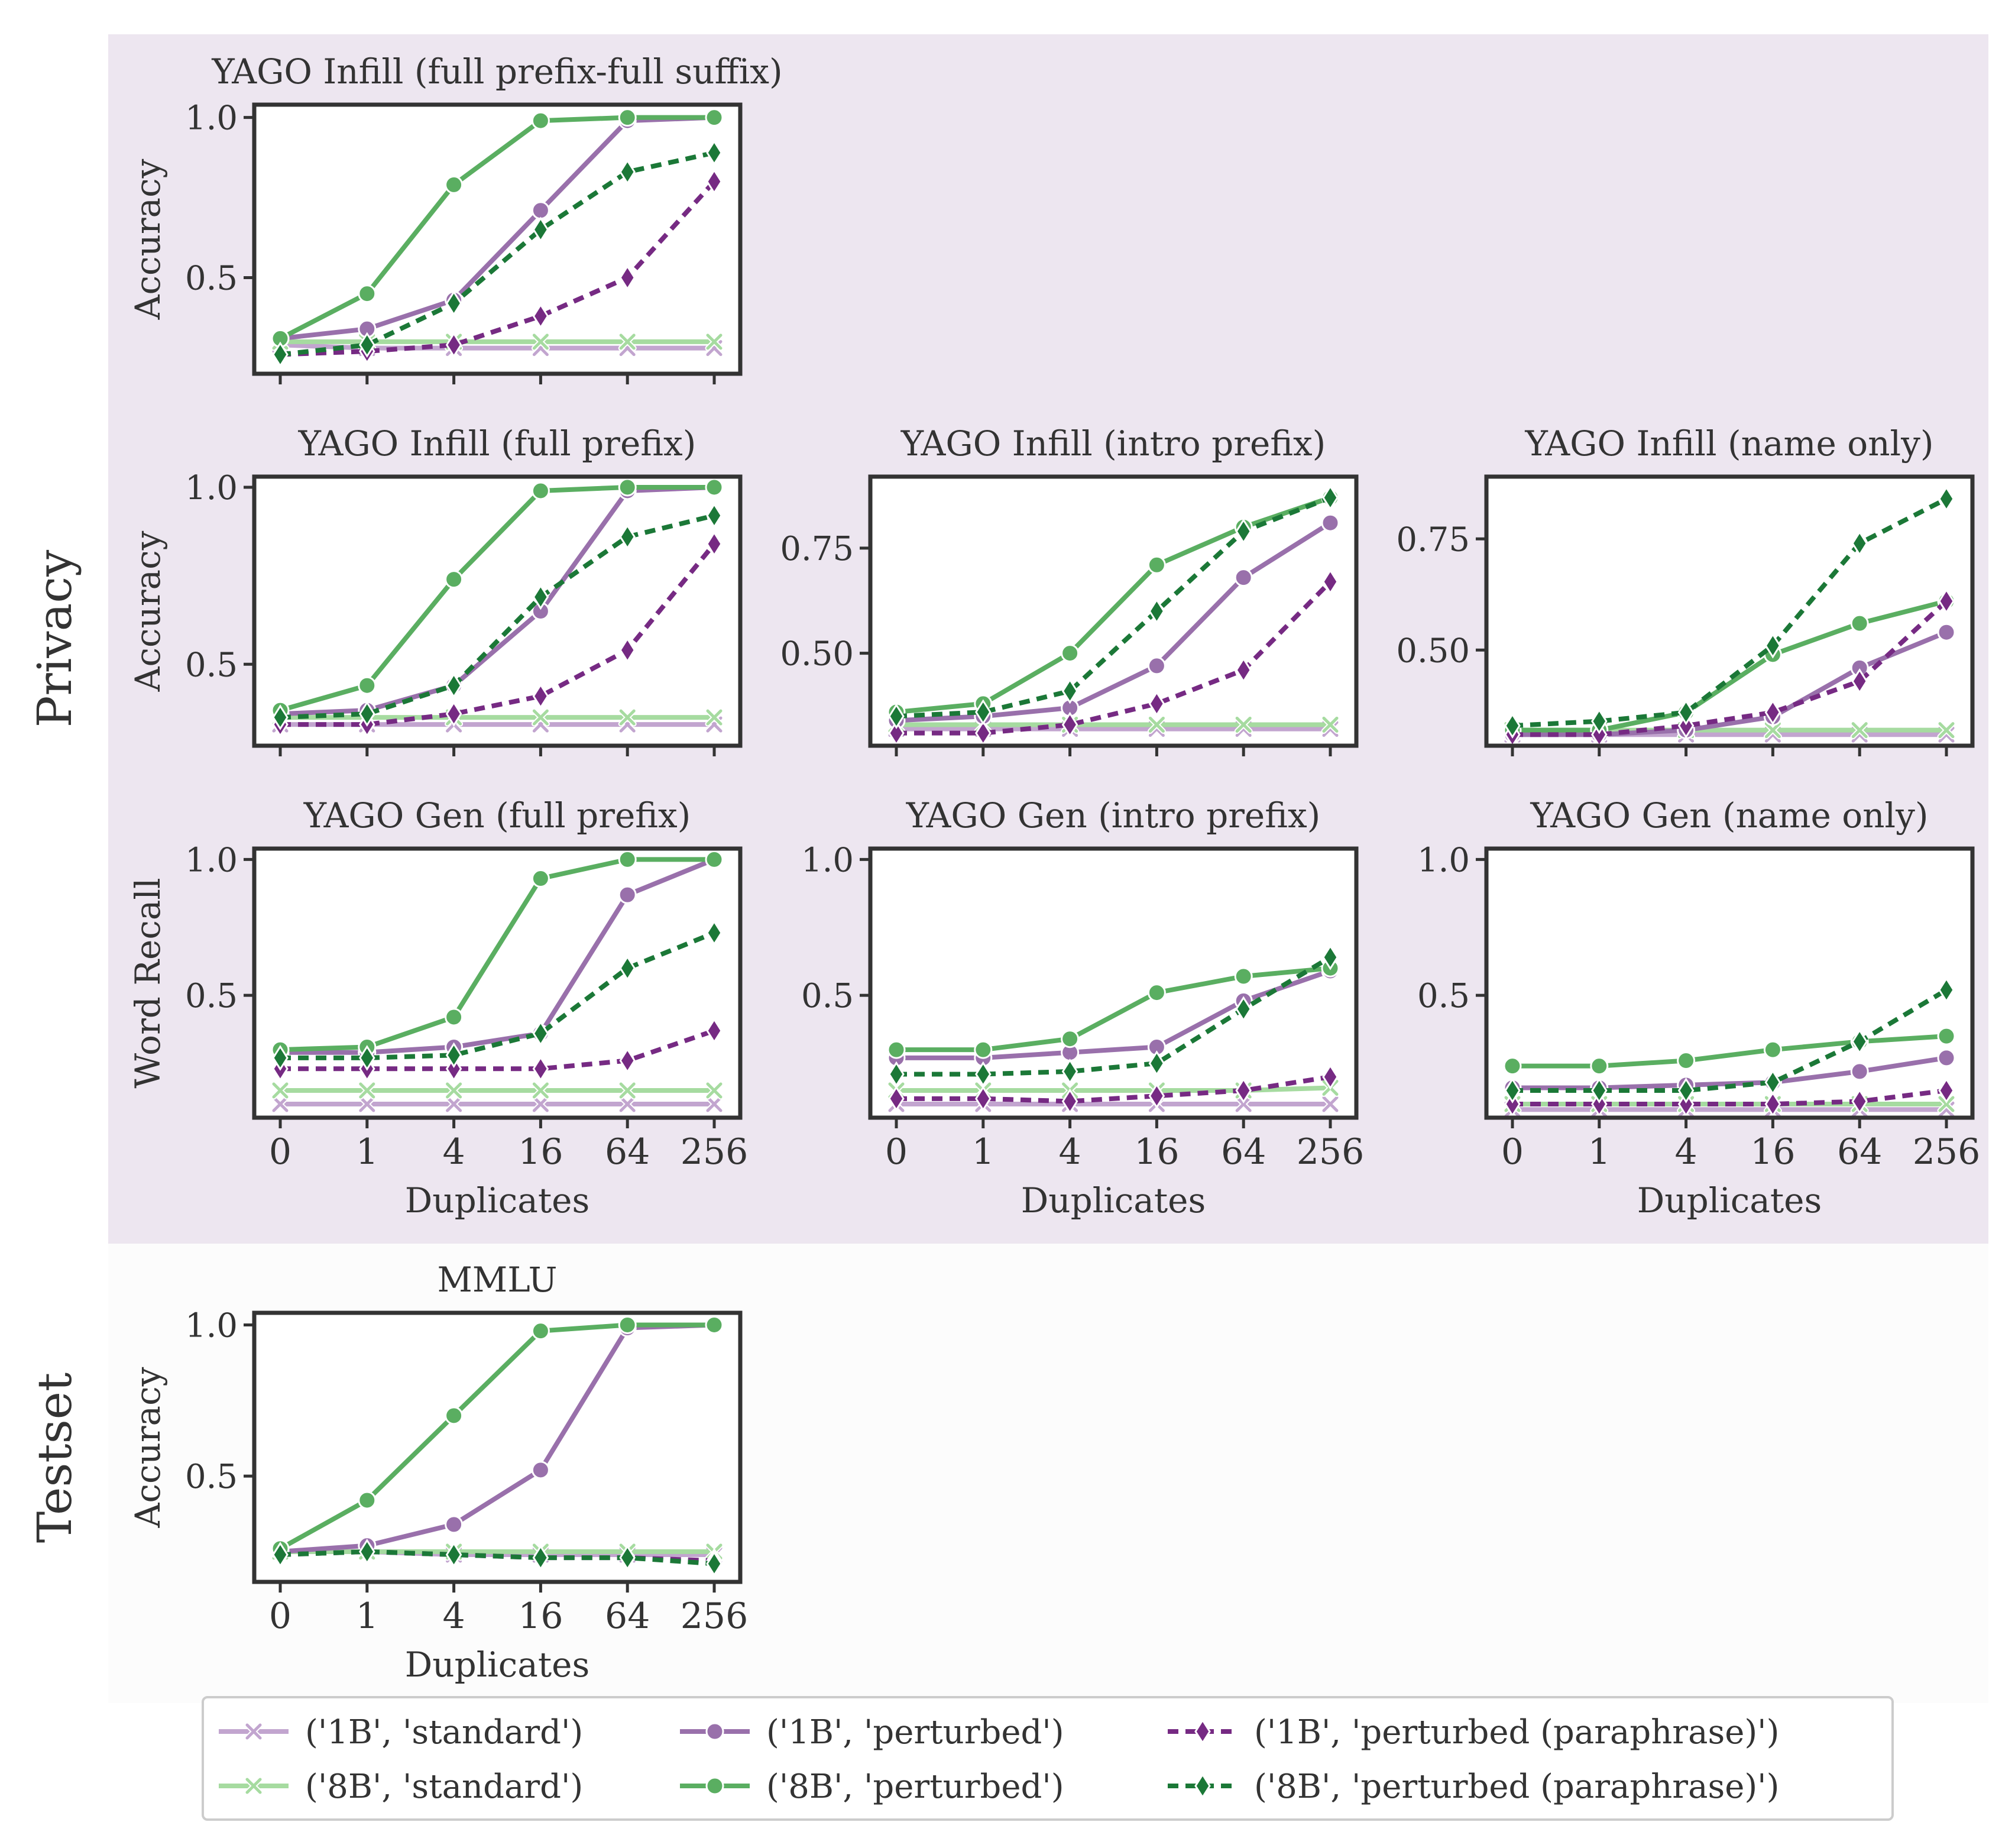 The width and height of the screenshot is (2015, 1848). Describe the element at coordinates (1947, 1152) in the screenshot. I see `x-tick-label: 256` at that location.